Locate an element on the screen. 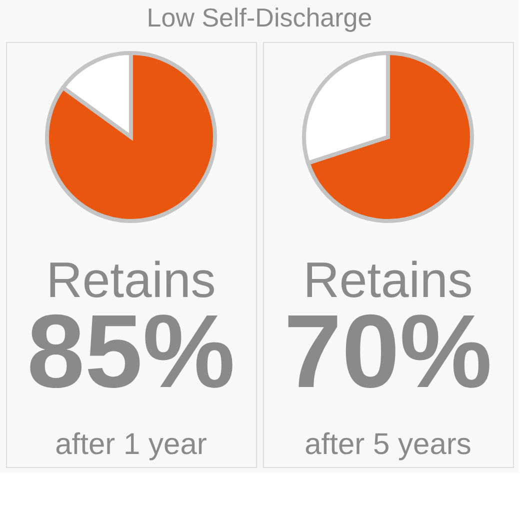 Image resolution: width=522 pixels, height=522 pixels. text: after 5 years is located at coordinates (388, 444).